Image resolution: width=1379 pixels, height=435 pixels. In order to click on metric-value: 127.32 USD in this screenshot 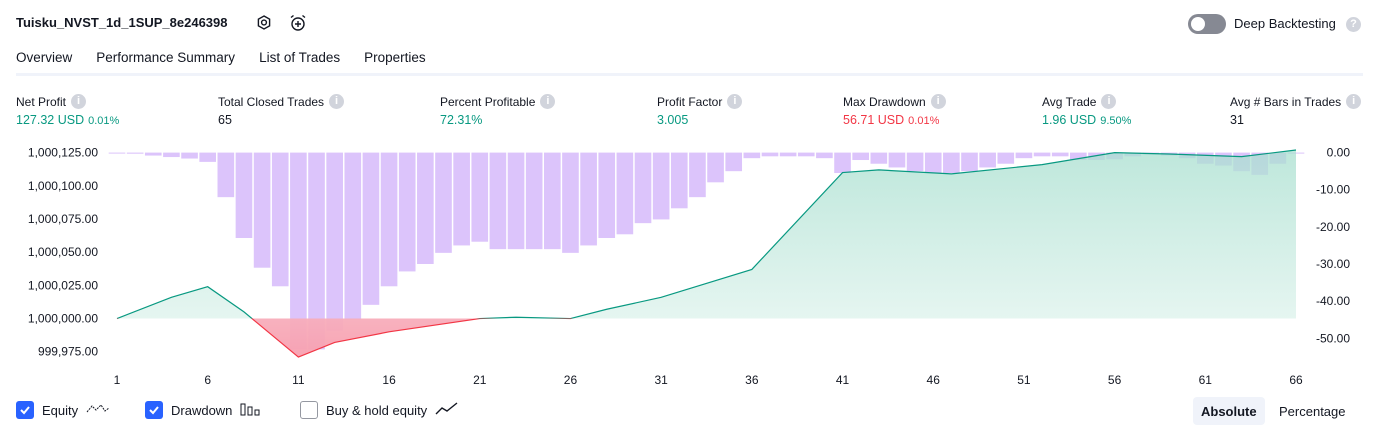, I will do `click(50, 120)`.